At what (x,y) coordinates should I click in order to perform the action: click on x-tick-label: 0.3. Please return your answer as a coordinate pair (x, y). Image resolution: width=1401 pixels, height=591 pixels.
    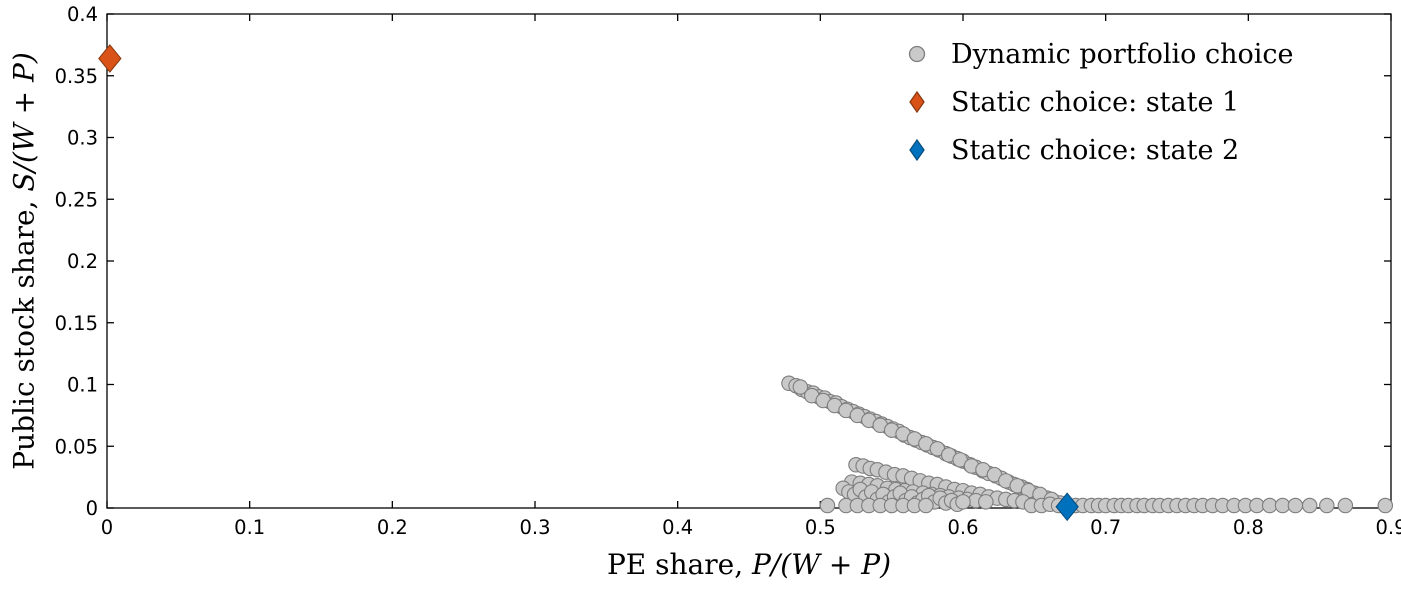
    Looking at the image, I should click on (534, 527).